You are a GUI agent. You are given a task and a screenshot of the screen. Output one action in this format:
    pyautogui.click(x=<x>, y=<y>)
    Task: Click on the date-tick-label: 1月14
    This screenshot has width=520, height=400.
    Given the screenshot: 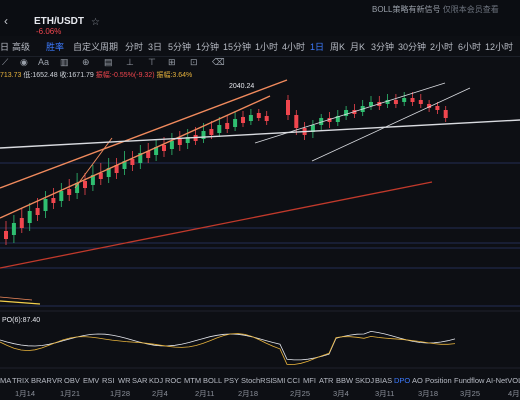 What is the action you would take?
    pyautogui.click(x=25, y=393)
    